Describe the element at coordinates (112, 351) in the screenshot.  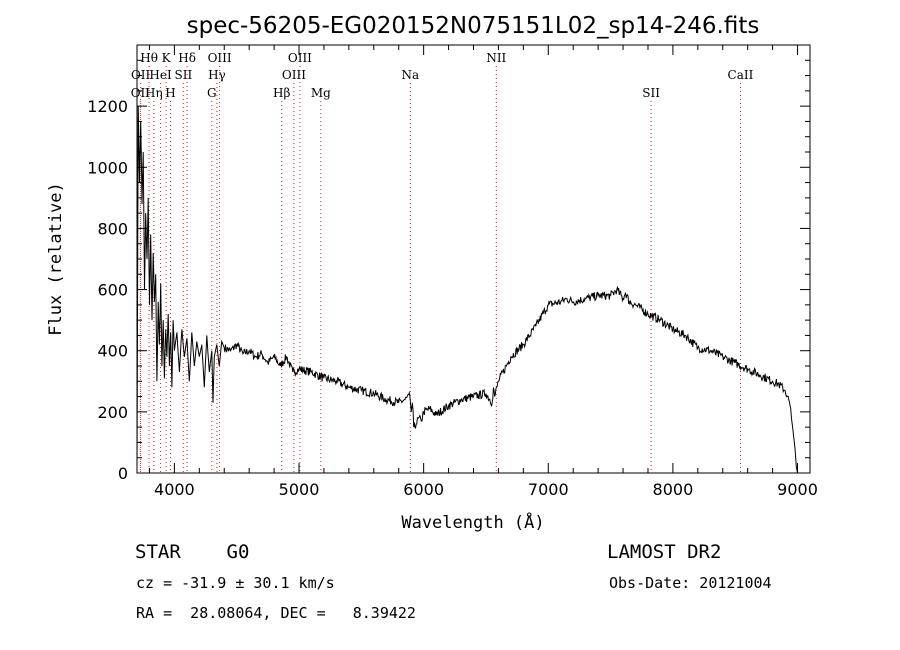
I see `y-tick-label: 400` at that location.